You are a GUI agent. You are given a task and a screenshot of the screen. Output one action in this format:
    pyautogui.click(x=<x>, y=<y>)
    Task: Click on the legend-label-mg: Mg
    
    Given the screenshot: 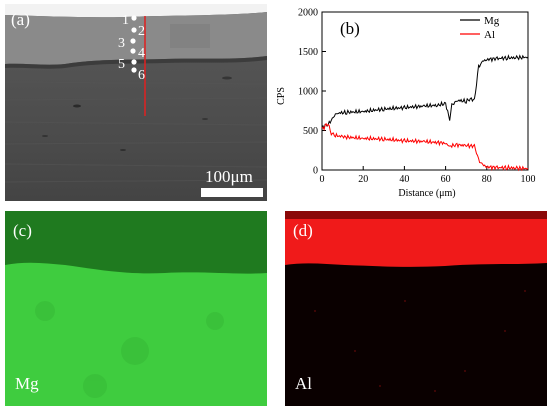 What is the action you would take?
    pyautogui.click(x=492, y=21)
    